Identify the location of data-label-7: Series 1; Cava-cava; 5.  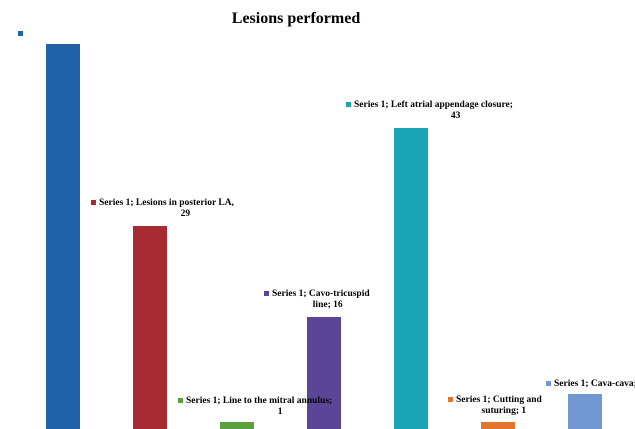
(594, 384).